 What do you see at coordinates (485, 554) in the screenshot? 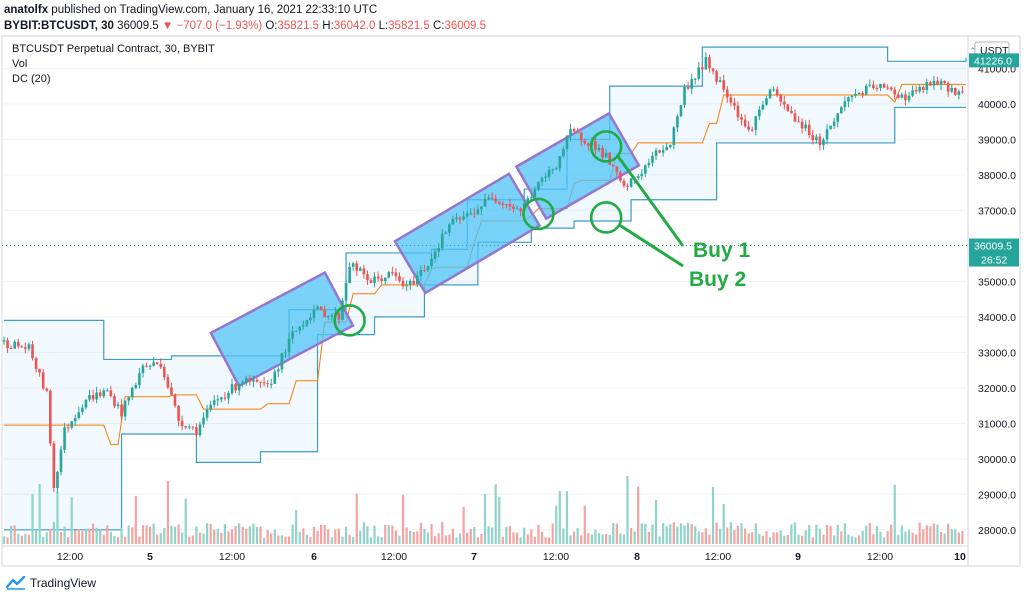
I see `time-axis: 12:00 5 12:00 6 12:00 7 12:00 8 12:00 9 12:00 10` at bounding box center [485, 554].